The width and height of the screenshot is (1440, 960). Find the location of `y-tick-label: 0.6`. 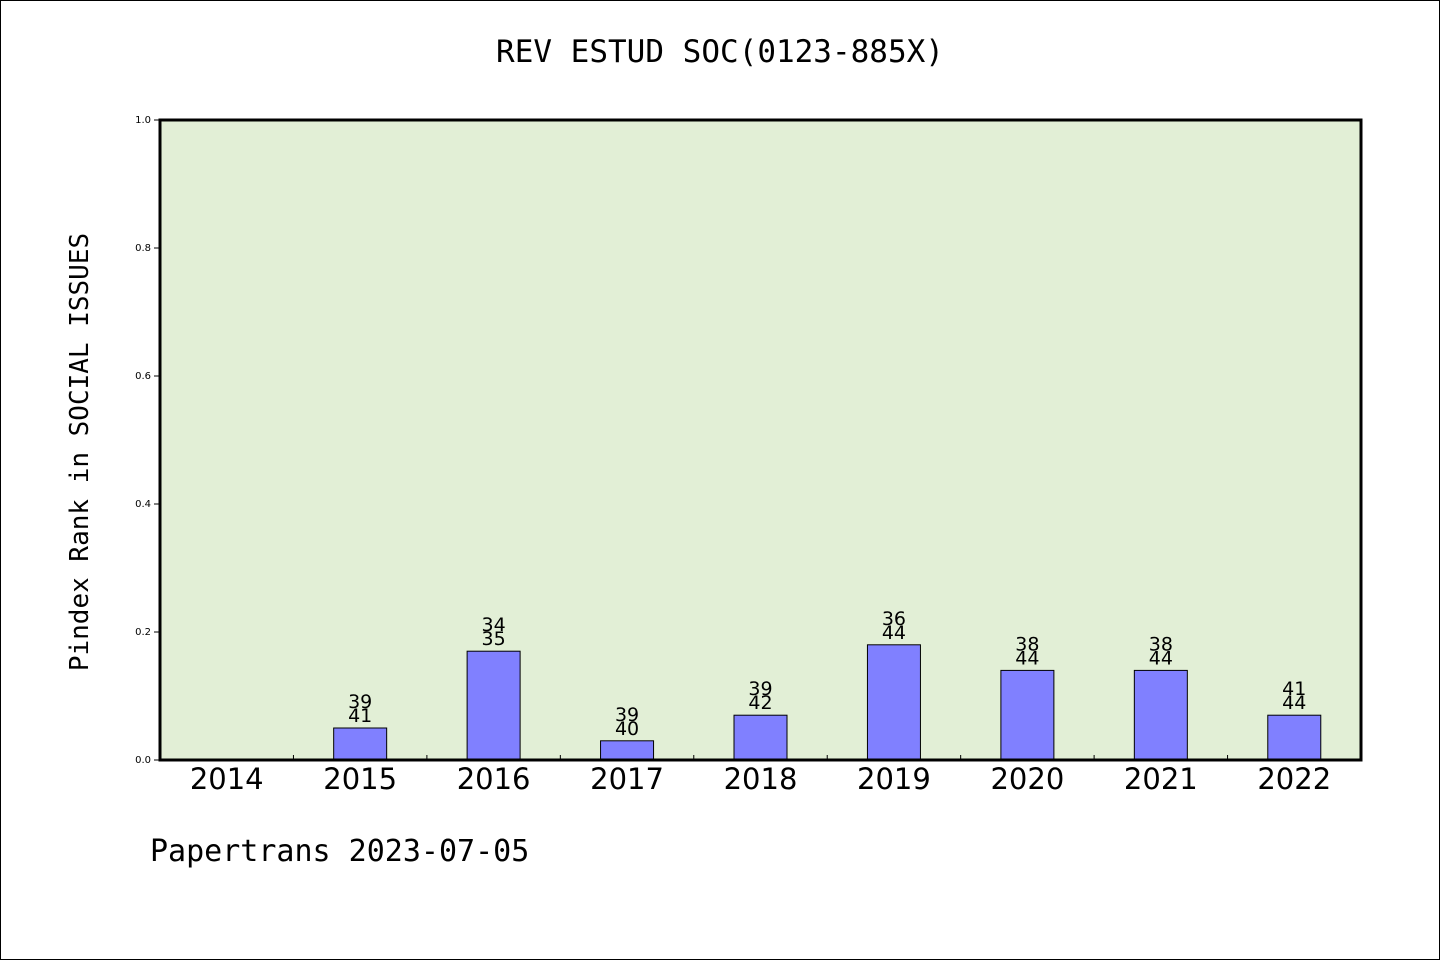

y-tick-label: 0.6 is located at coordinates (143, 376).